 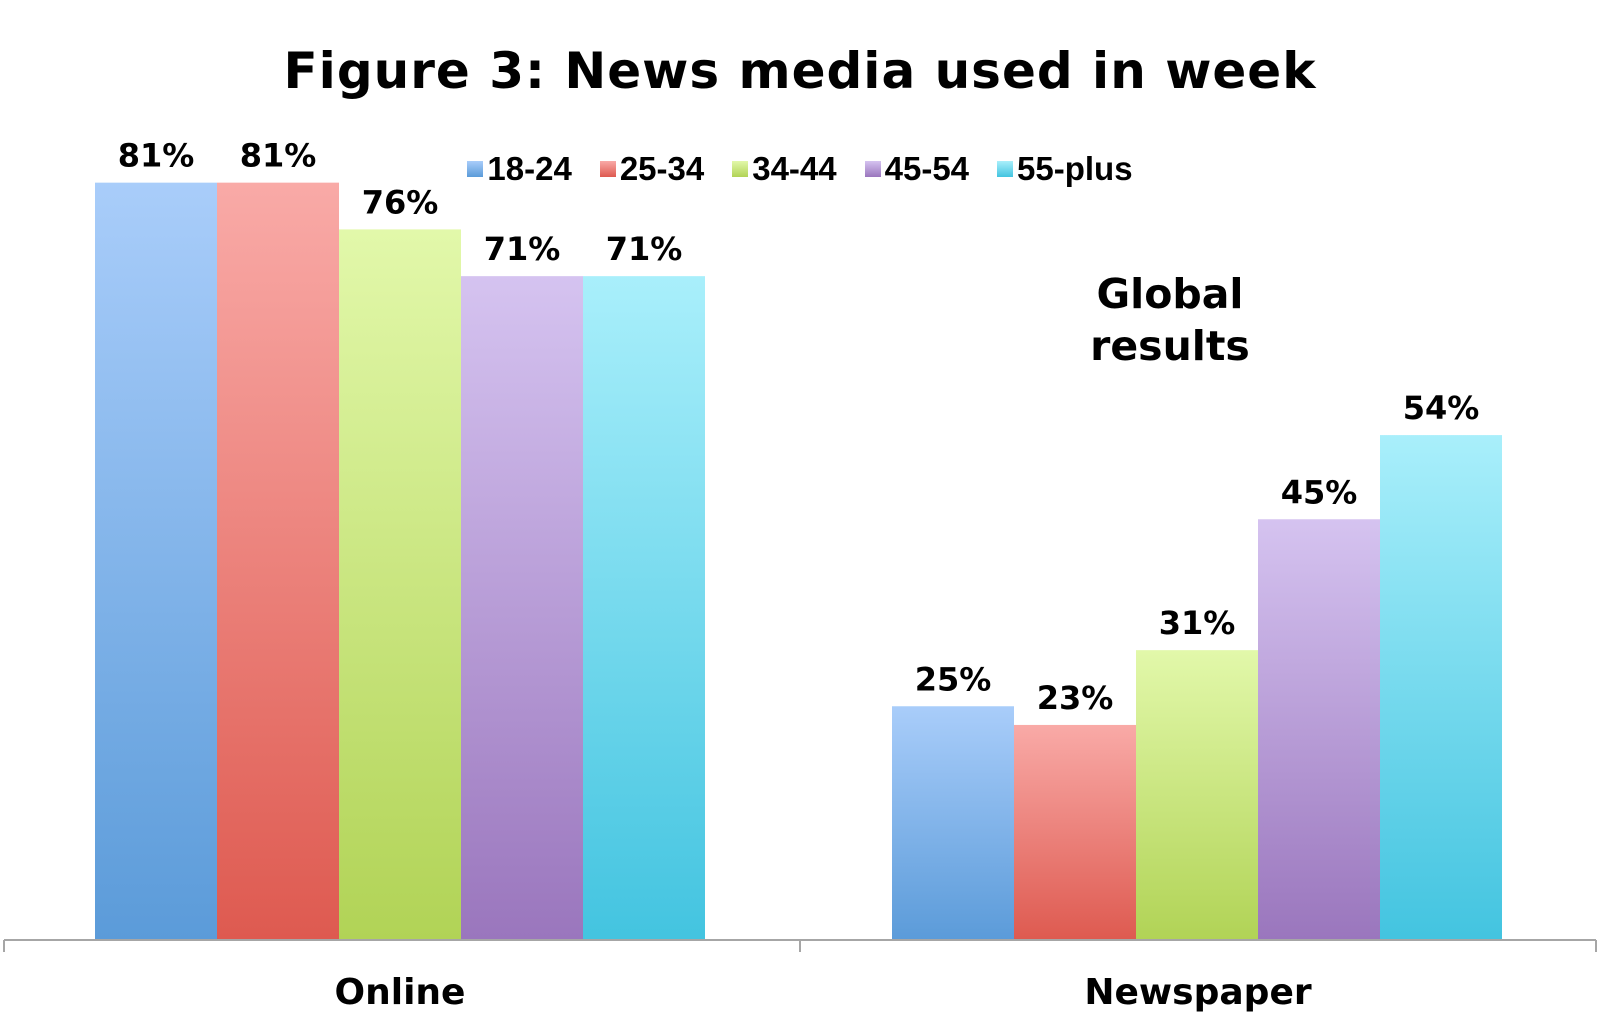 What do you see at coordinates (927, 168) in the screenshot?
I see `legend-label: 45-54` at bounding box center [927, 168].